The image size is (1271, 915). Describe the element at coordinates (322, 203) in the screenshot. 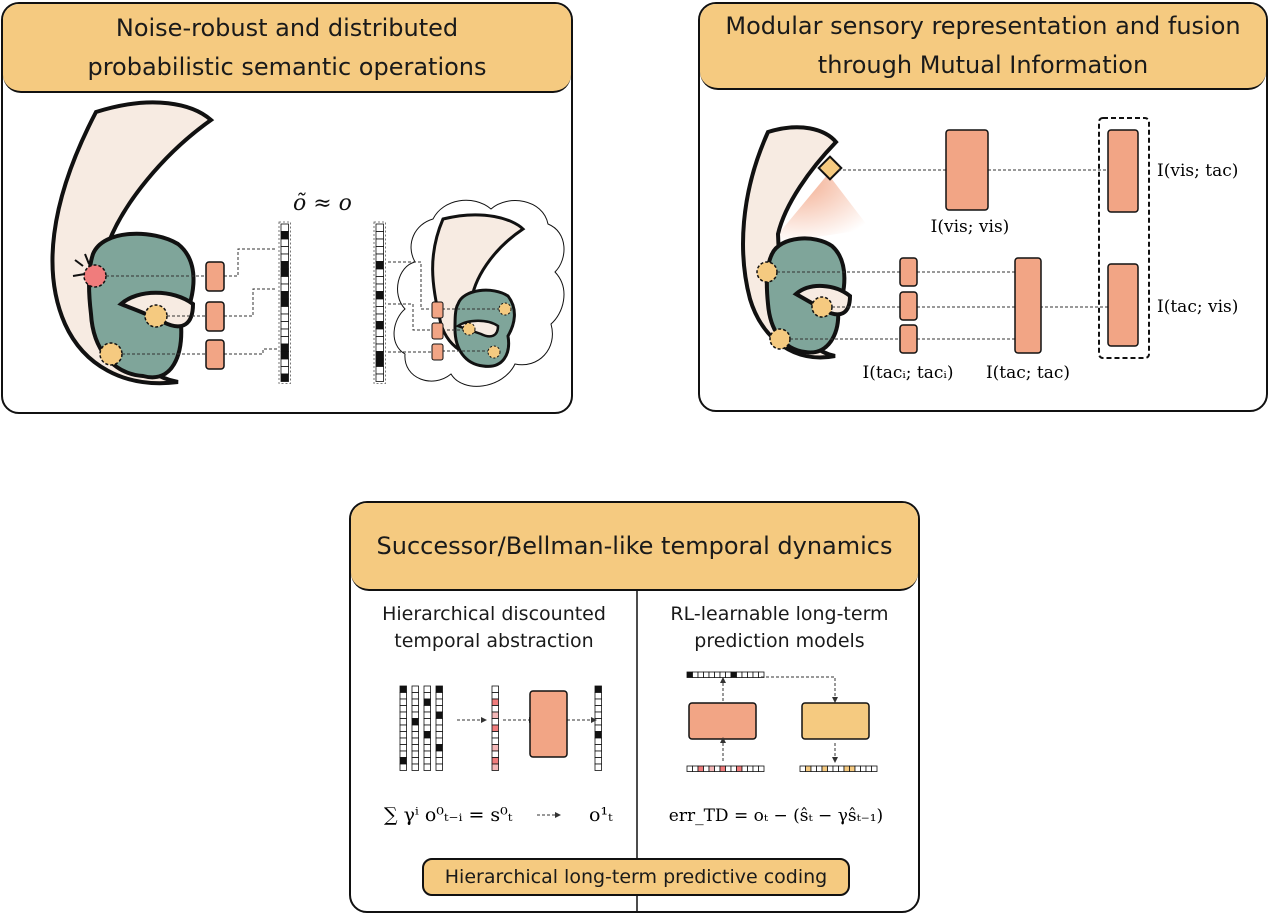

I see `approx-label: õ ≈ o` at that location.